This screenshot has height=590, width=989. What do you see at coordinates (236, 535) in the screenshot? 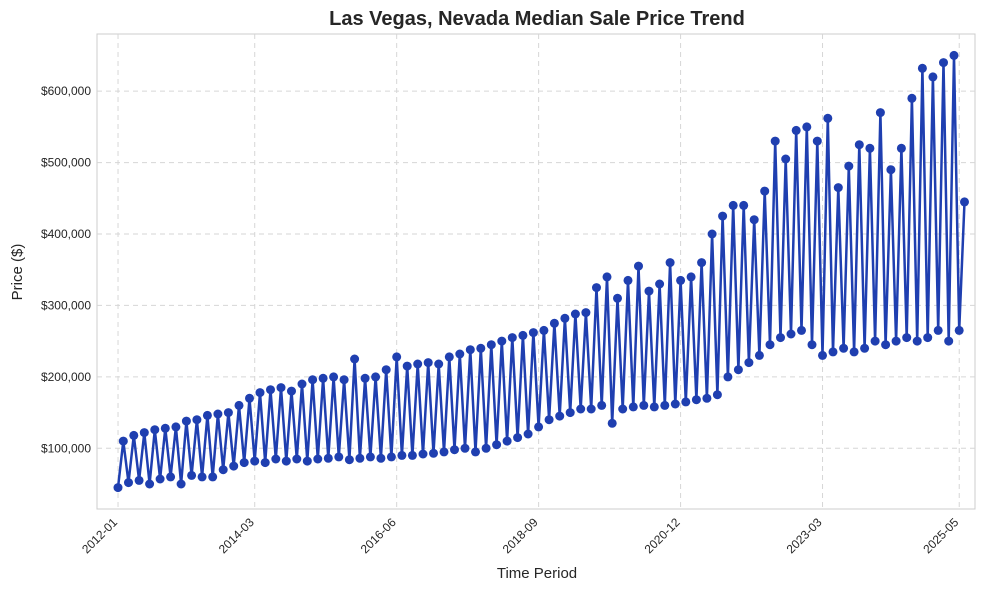
I see `x-tick-label: 2014-03` at bounding box center [236, 535].